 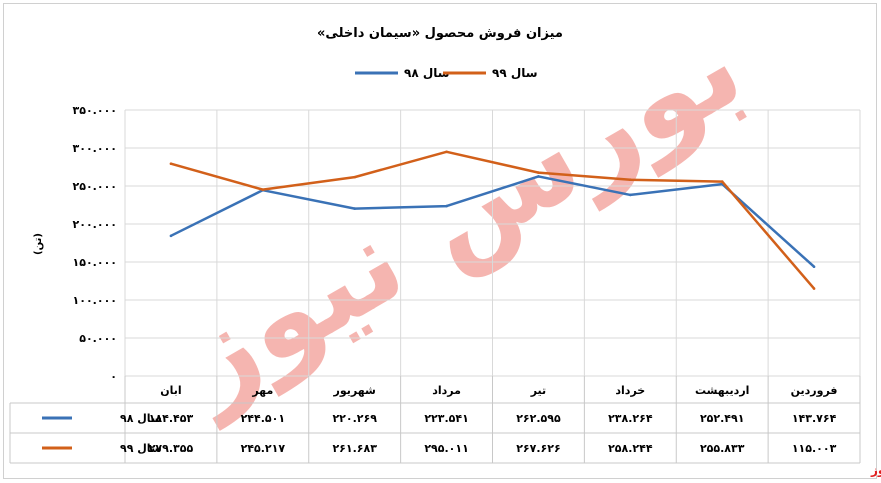 What do you see at coordinates (98, 338) in the screenshot?
I see `y-tick-label: ۵۰.۰۰۰` at bounding box center [98, 338].